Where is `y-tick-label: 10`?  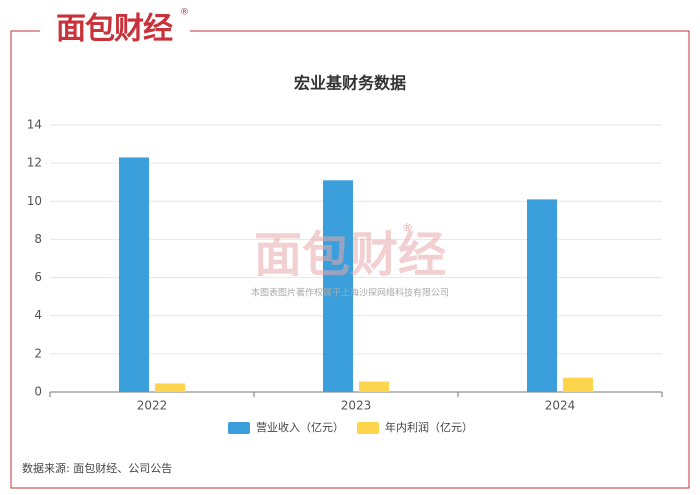 y-tick-label: 10 is located at coordinates (34, 201).